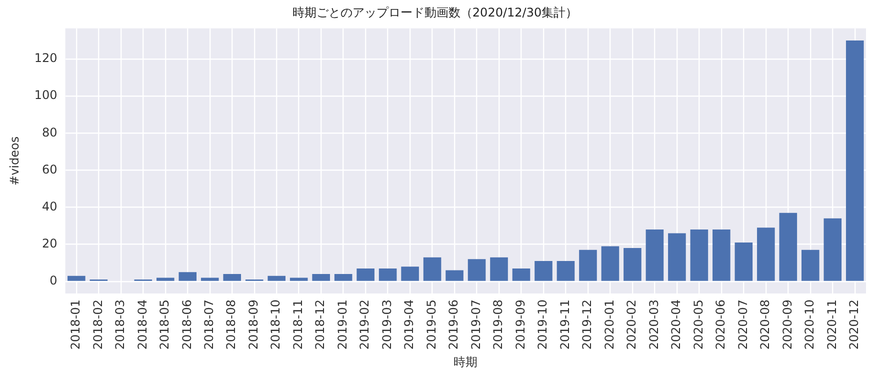 The height and width of the screenshot is (372, 896). I want to click on x-tick-label: 2018-08, so click(231, 324).